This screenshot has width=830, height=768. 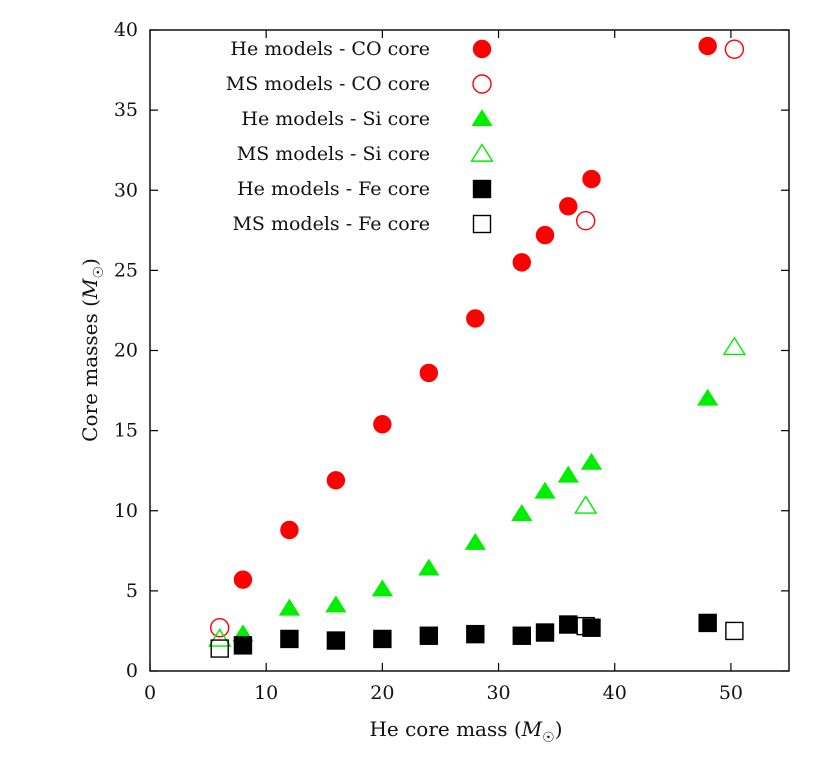 What do you see at coordinates (382, 693) in the screenshot?
I see `x-tick-label: 20` at bounding box center [382, 693].